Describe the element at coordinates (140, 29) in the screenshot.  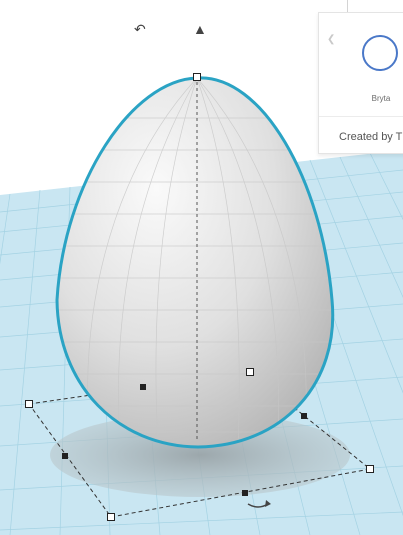
I see `rotate-arc-icon: ↶` at that location.